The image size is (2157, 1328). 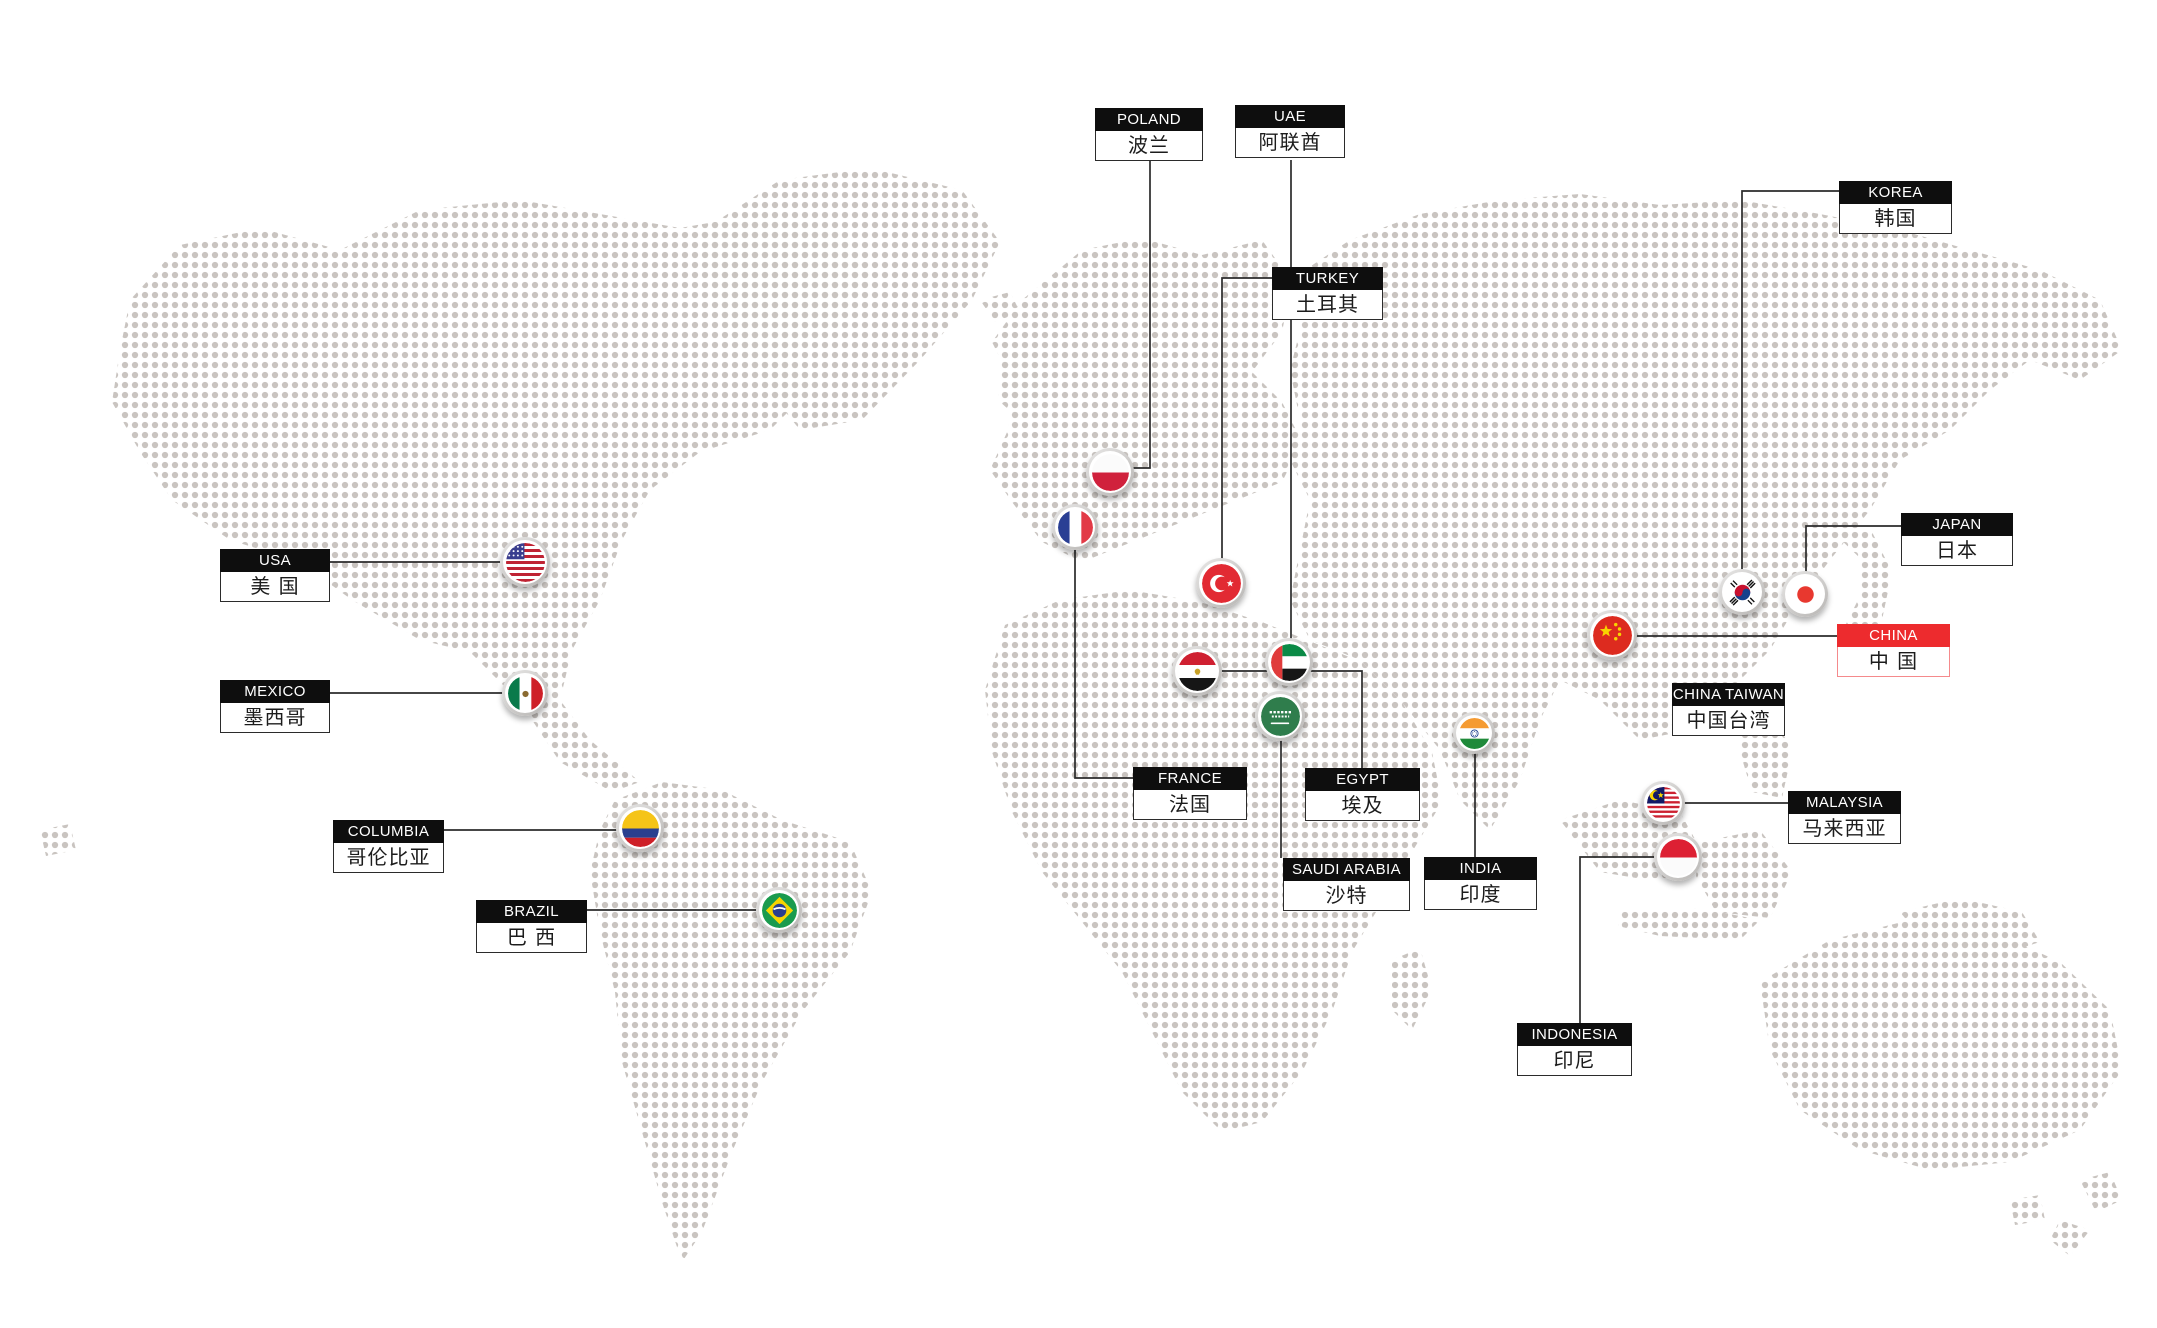 I want to click on saudi_arabia-flag-badge, so click(x=1280, y=716).